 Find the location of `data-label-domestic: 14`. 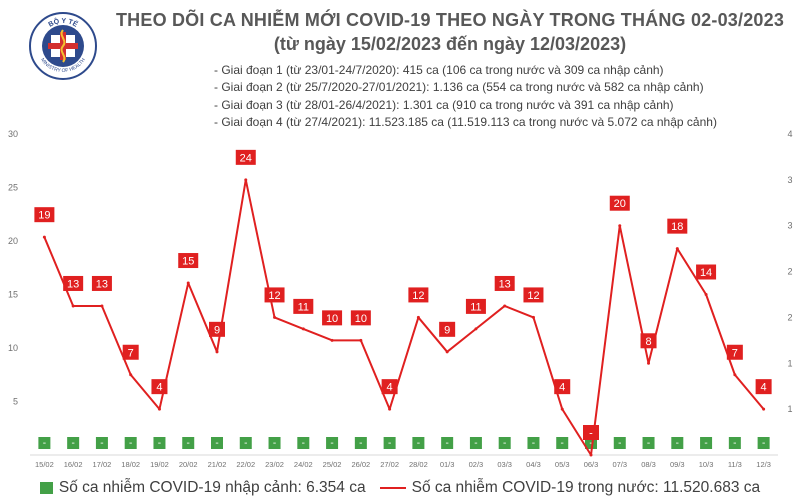

data-label-domestic: 14 is located at coordinates (706, 273).